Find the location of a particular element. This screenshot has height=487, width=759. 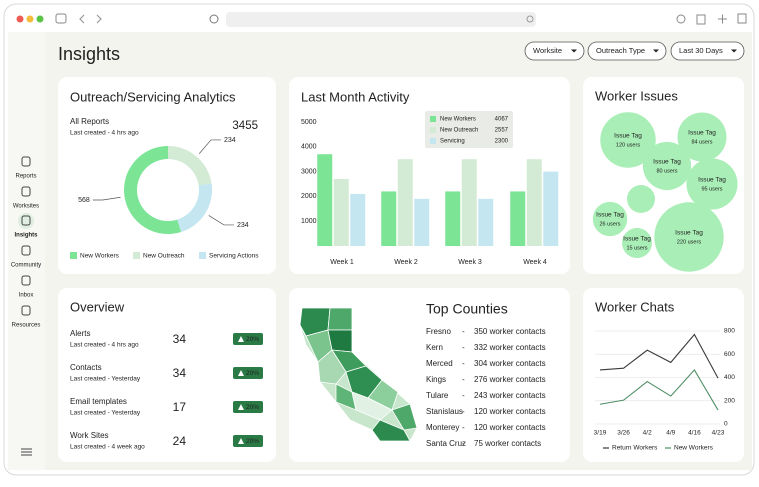

x-tick-label: Week 2 is located at coordinates (406, 262).